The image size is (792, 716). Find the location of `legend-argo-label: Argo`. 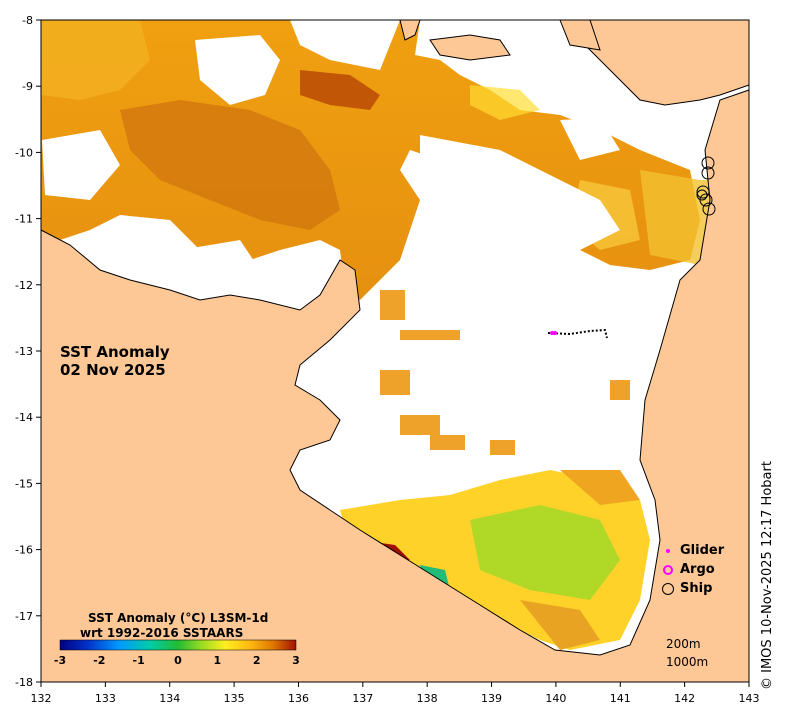

legend-argo-label: Argo is located at coordinates (697, 569).